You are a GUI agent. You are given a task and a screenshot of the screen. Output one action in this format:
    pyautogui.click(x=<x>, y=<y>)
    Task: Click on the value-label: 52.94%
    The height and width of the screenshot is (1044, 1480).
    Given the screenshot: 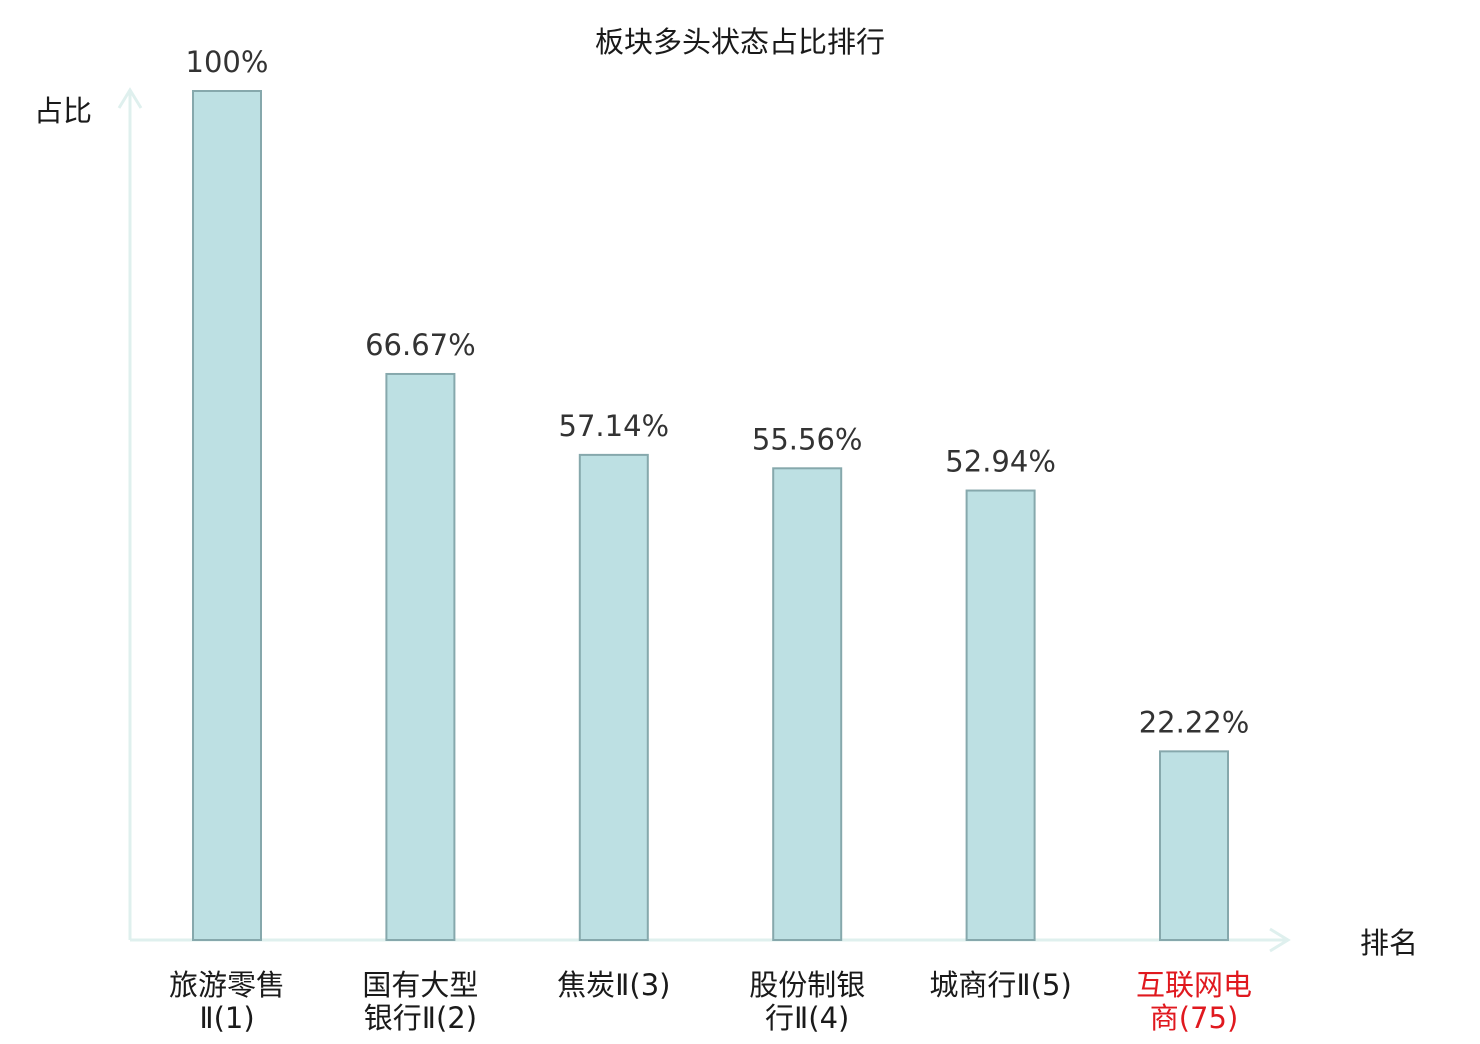 What is the action you would take?
    pyautogui.click(x=1000, y=462)
    